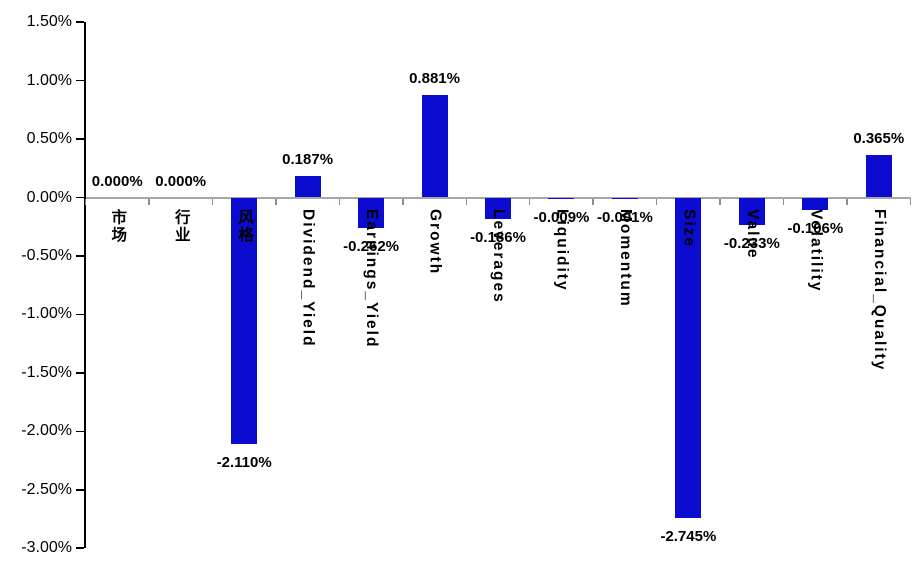  What do you see at coordinates (117, 181) in the screenshot?
I see `value-label-市场: 0.000%` at bounding box center [117, 181].